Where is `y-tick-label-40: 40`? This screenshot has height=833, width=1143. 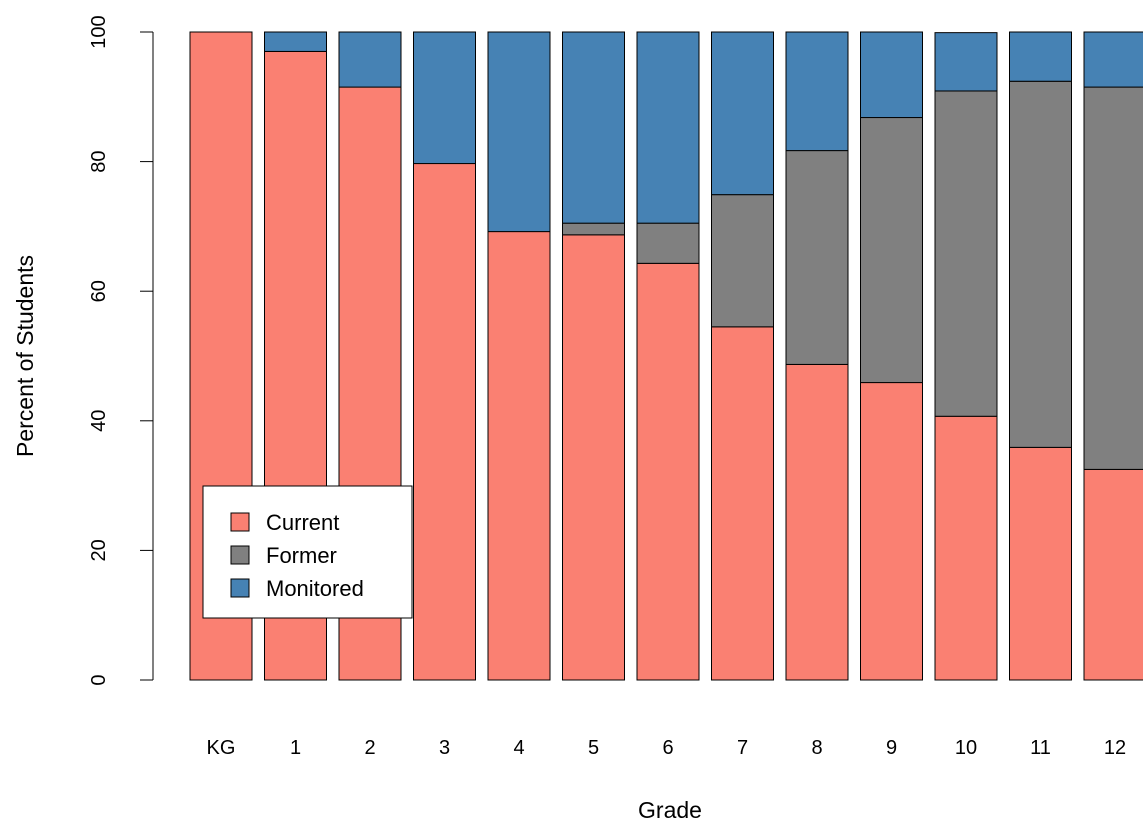
y-tick-label-40: 40 is located at coordinates (99, 421).